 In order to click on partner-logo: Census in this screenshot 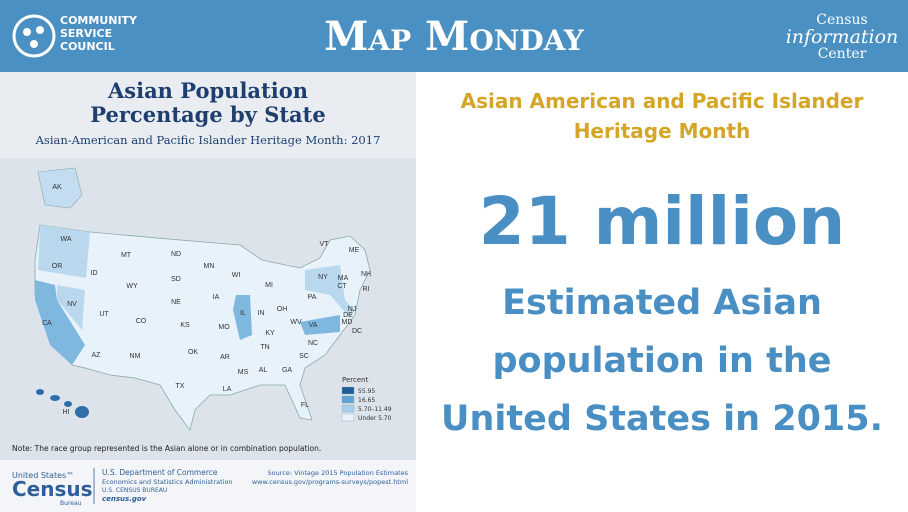, I will do `click(841, 20)`.